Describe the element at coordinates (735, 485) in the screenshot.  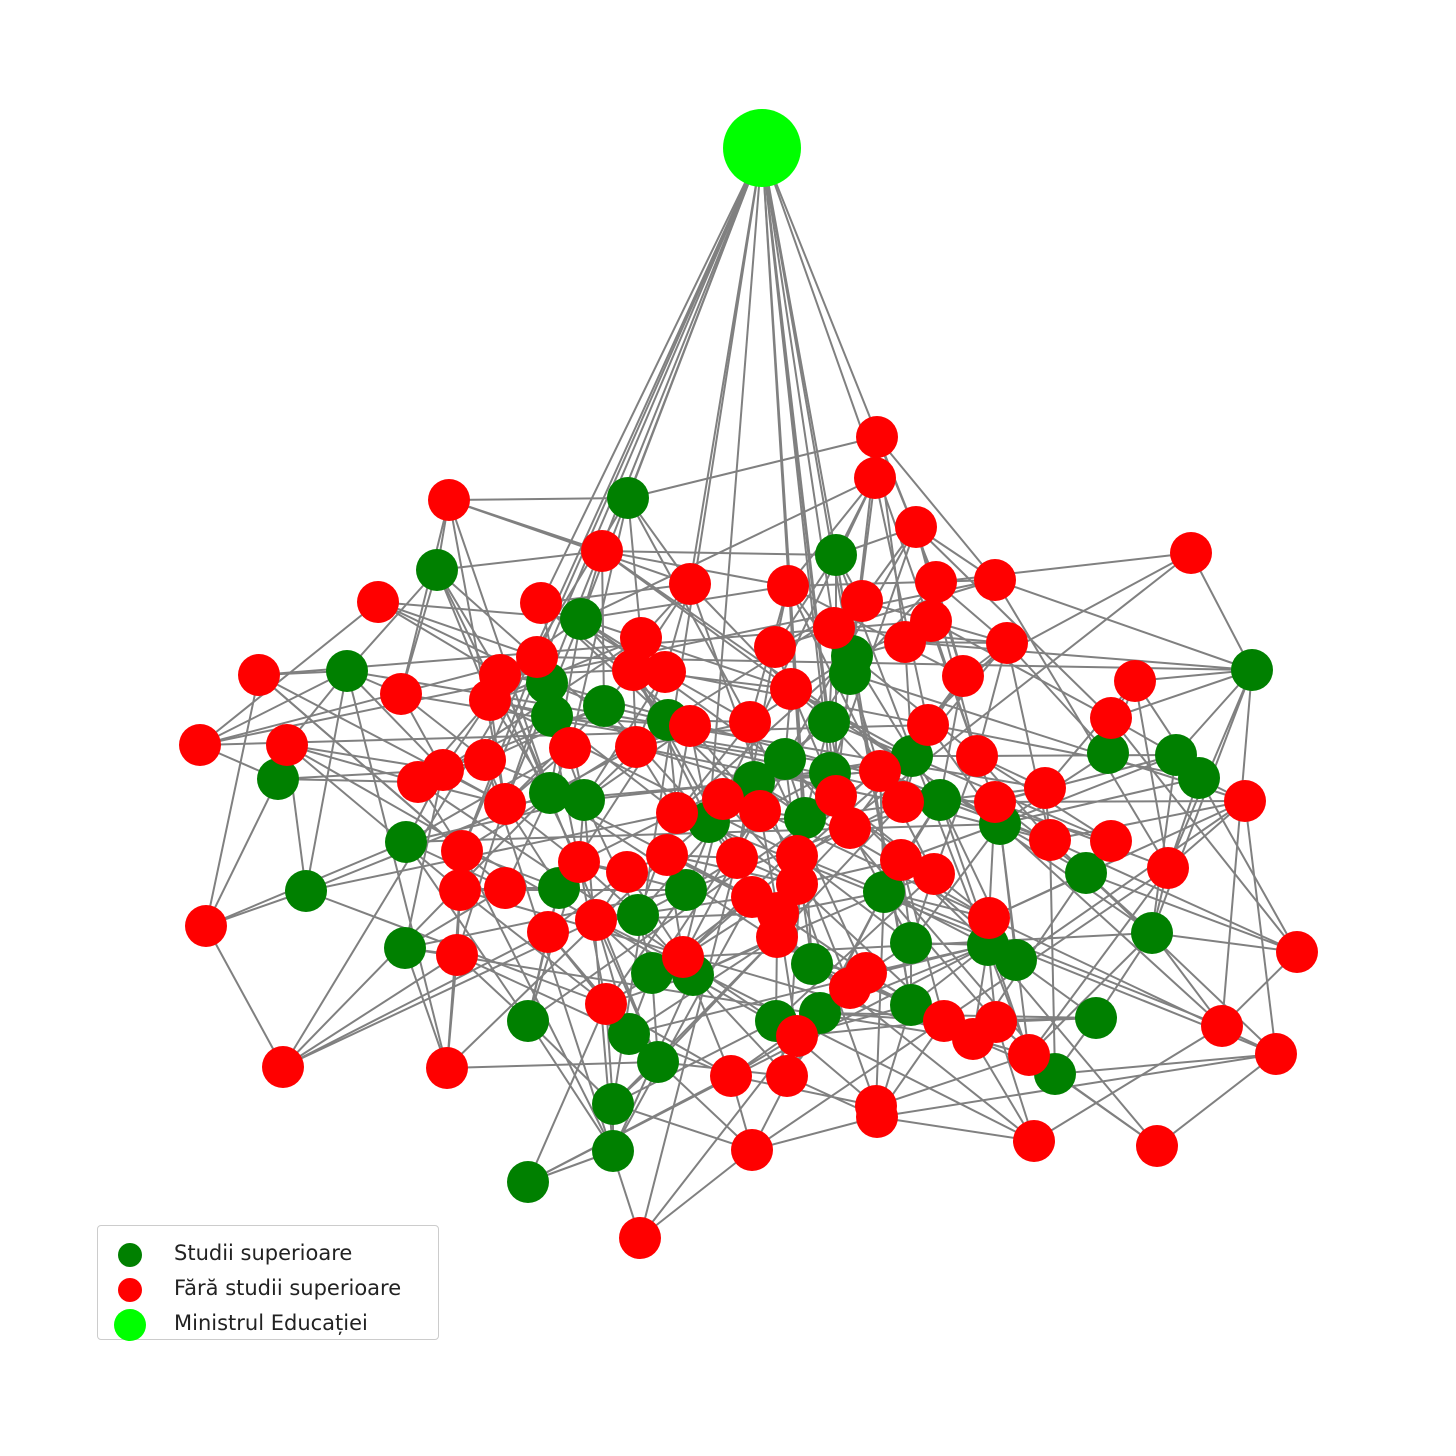
I see `minister-edge` at that location.